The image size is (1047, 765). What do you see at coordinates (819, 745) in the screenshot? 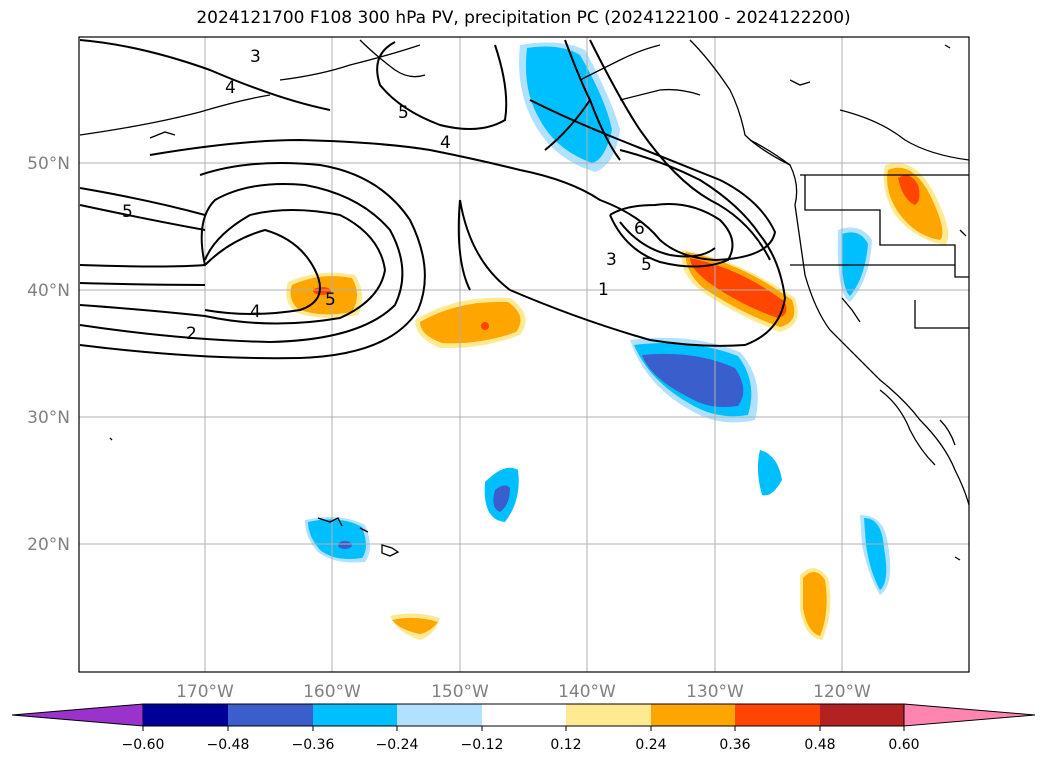
I see `colorbar-tick-label: 0.48` at bounding box center [819, 745].